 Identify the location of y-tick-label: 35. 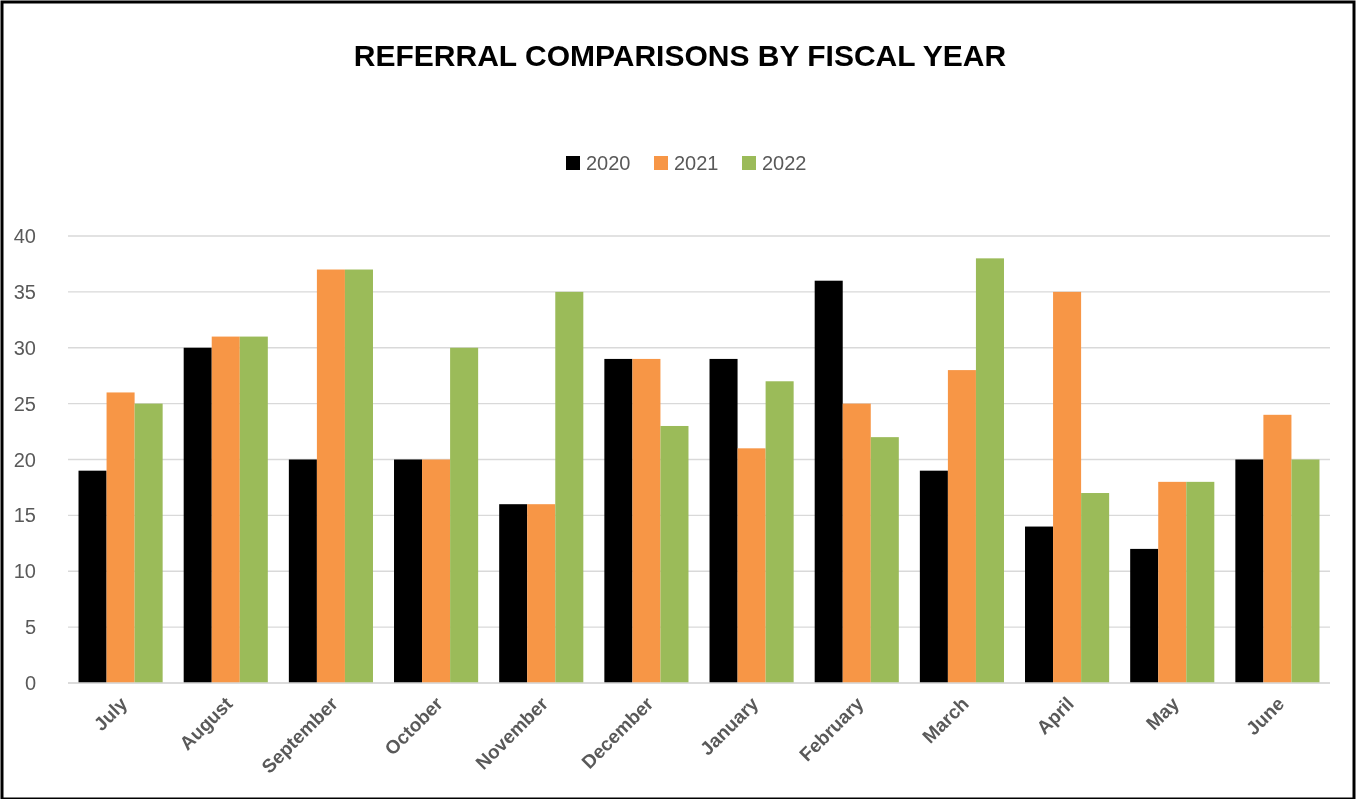
(24, 291).